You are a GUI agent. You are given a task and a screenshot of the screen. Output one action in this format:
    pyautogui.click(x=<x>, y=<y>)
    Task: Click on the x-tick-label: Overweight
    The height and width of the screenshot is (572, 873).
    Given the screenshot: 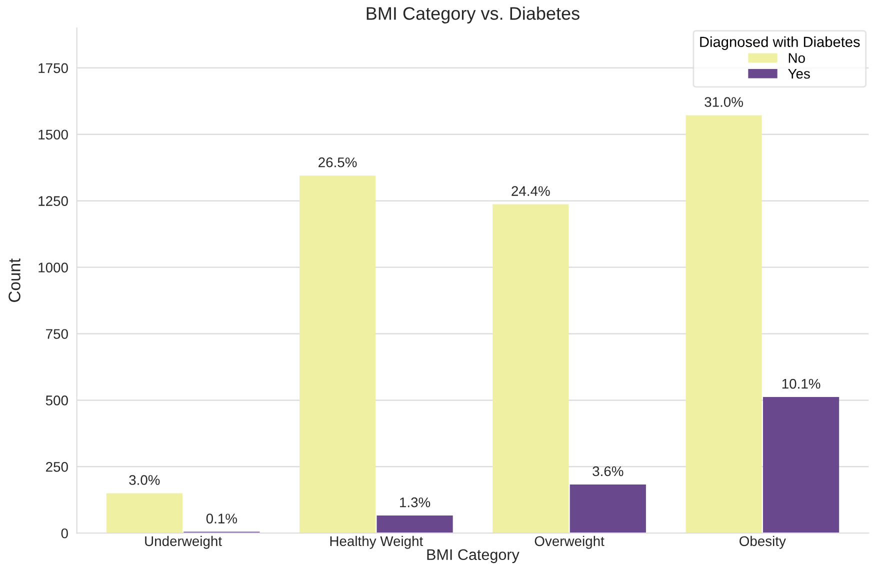 What is the action you would take?
    pyautogui.click(x=569, y=542)
    